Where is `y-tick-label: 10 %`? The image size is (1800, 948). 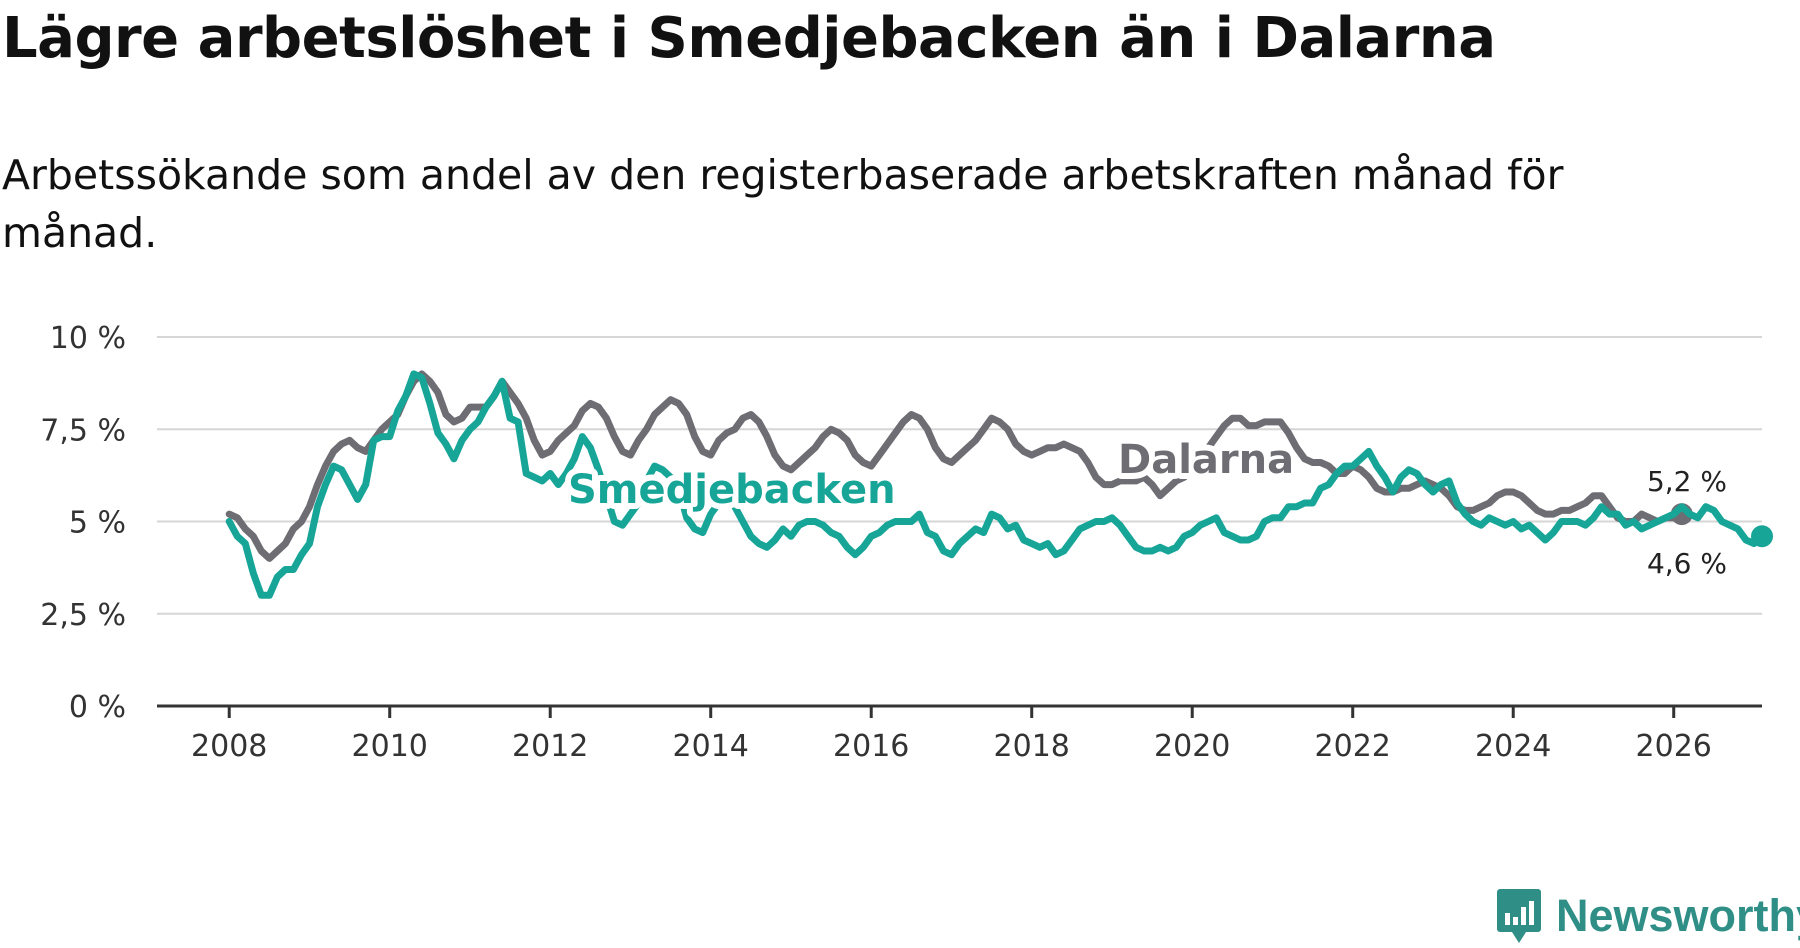 y-tick-label: 10 % is located at coordinates (88, 338).